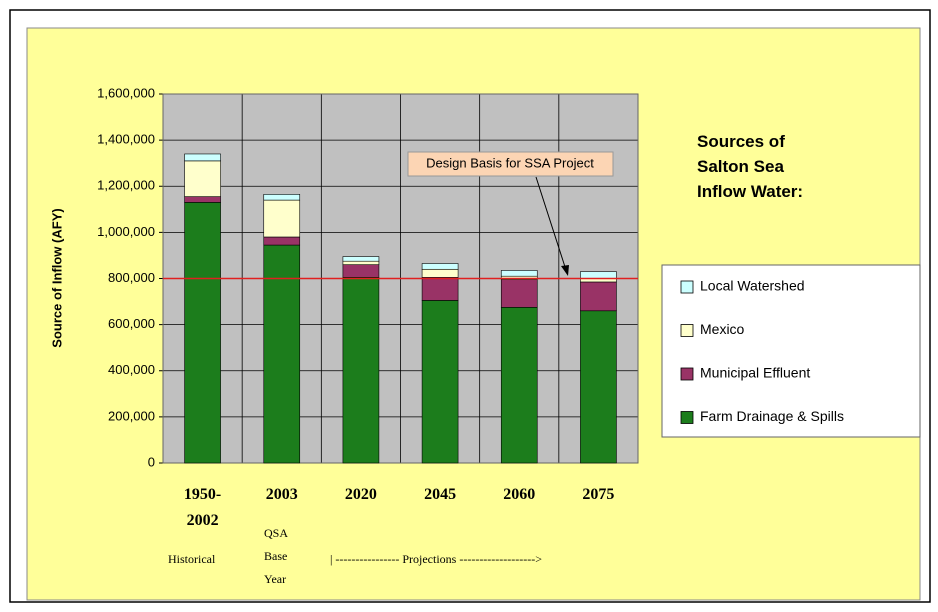  I want to click on x-tick-label: 1950-2002, so click(202, 507).